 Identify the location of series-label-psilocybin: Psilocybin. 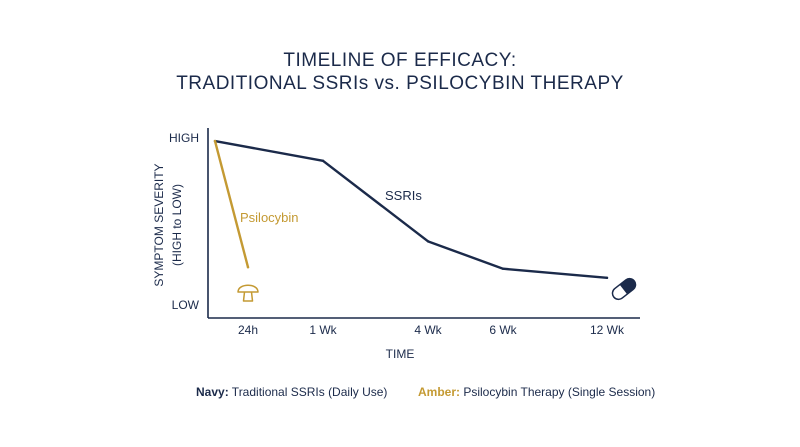
(269, 217).